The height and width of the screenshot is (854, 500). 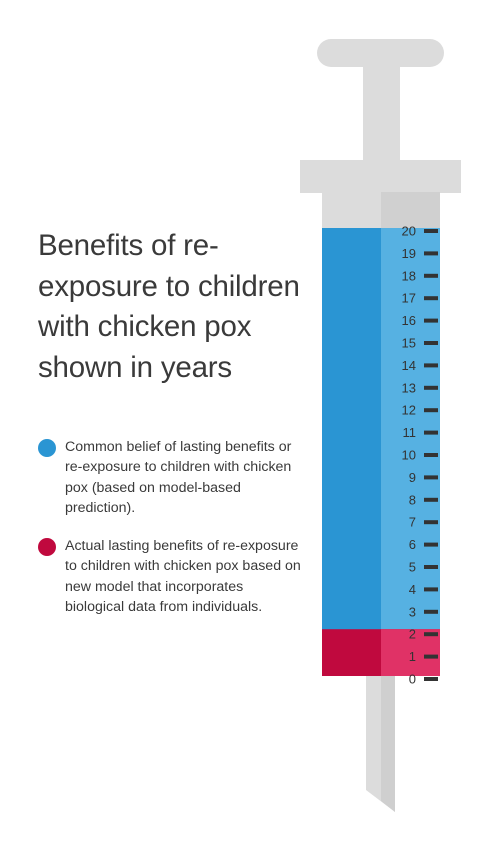 What do you see at coordinates (412, 567) in the screenshot?
I see `tick-label-5: 5` at bounding box center [412, 567].